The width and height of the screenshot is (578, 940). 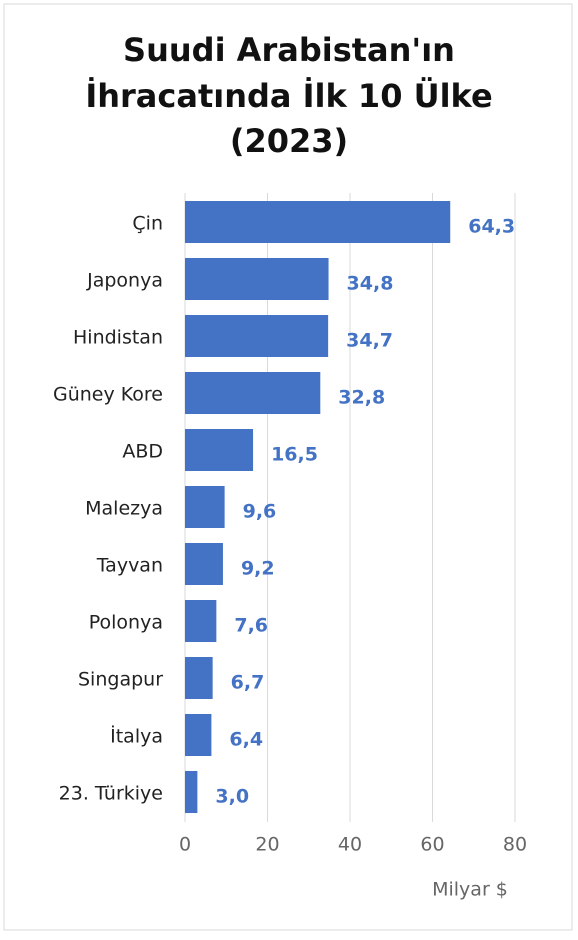 I want to click on x-tick-label: 60, so click(x=432, y=845).